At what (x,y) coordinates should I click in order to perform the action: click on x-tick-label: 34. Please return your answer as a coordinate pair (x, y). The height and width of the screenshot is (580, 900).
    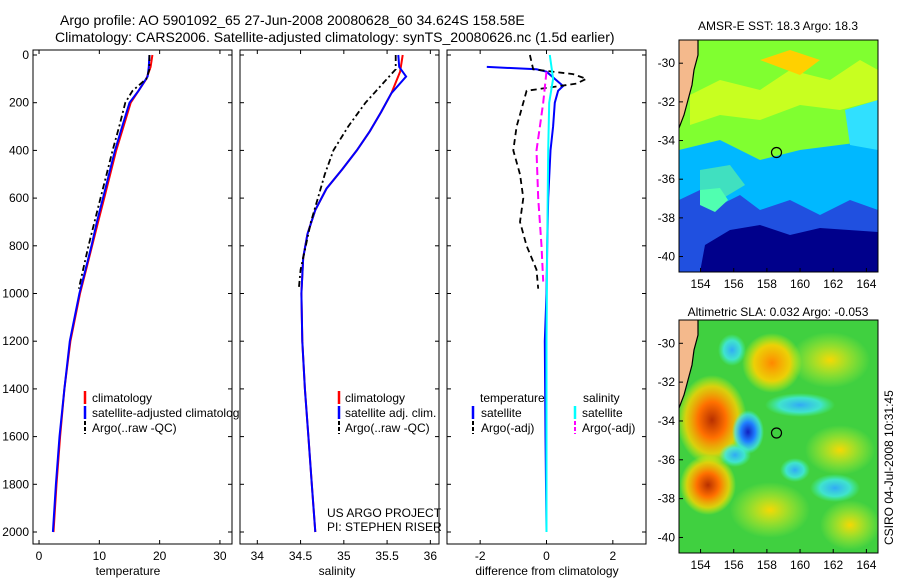
    Looking at the image, I should click on (258, 556).